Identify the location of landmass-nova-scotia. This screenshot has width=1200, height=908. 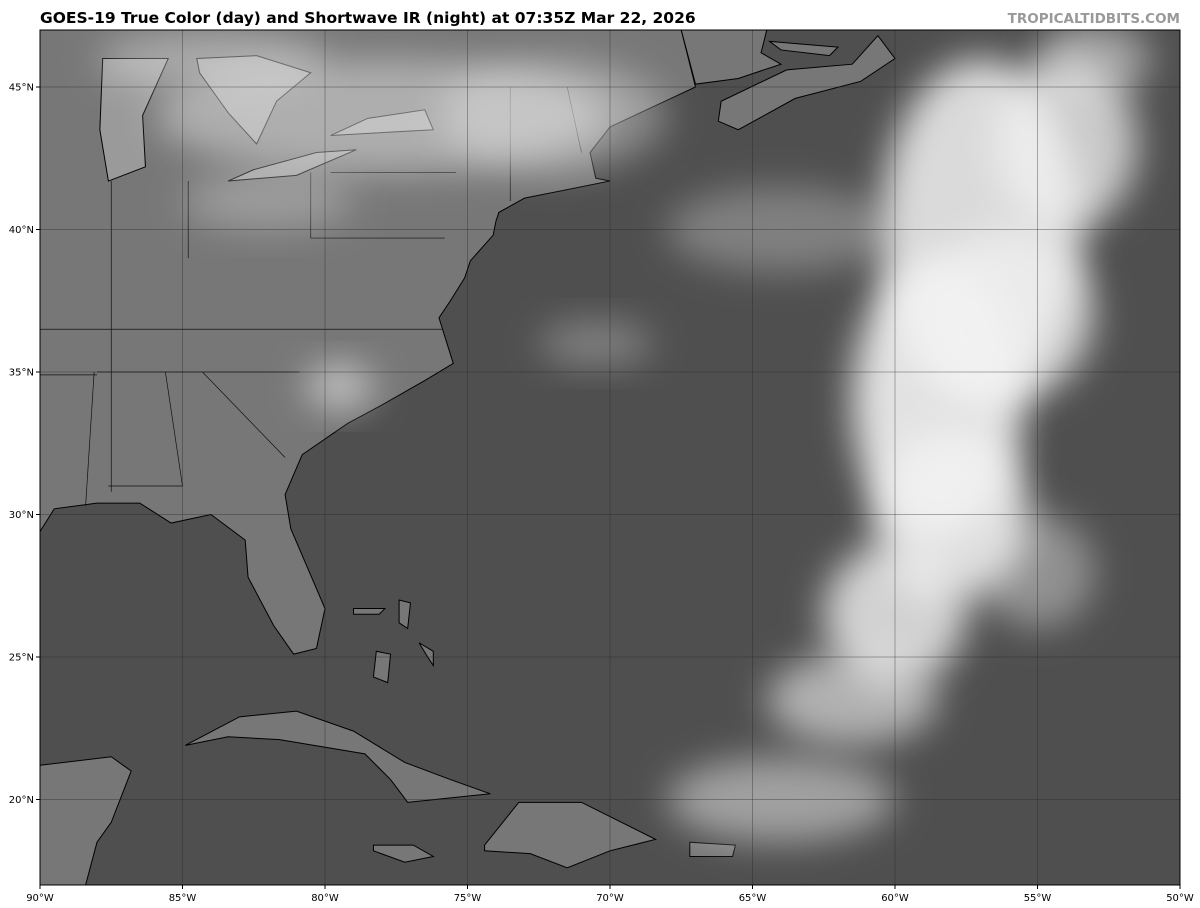
(806, 82).